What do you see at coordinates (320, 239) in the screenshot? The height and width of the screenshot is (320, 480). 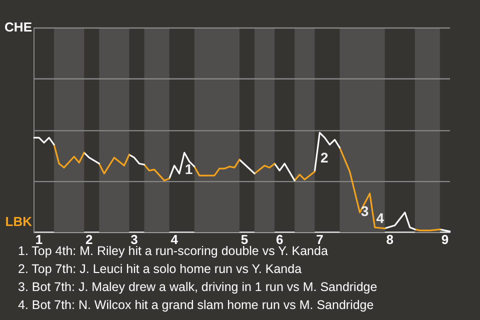 I see `x-tick-label: 7` at bounding box center [320, 239].